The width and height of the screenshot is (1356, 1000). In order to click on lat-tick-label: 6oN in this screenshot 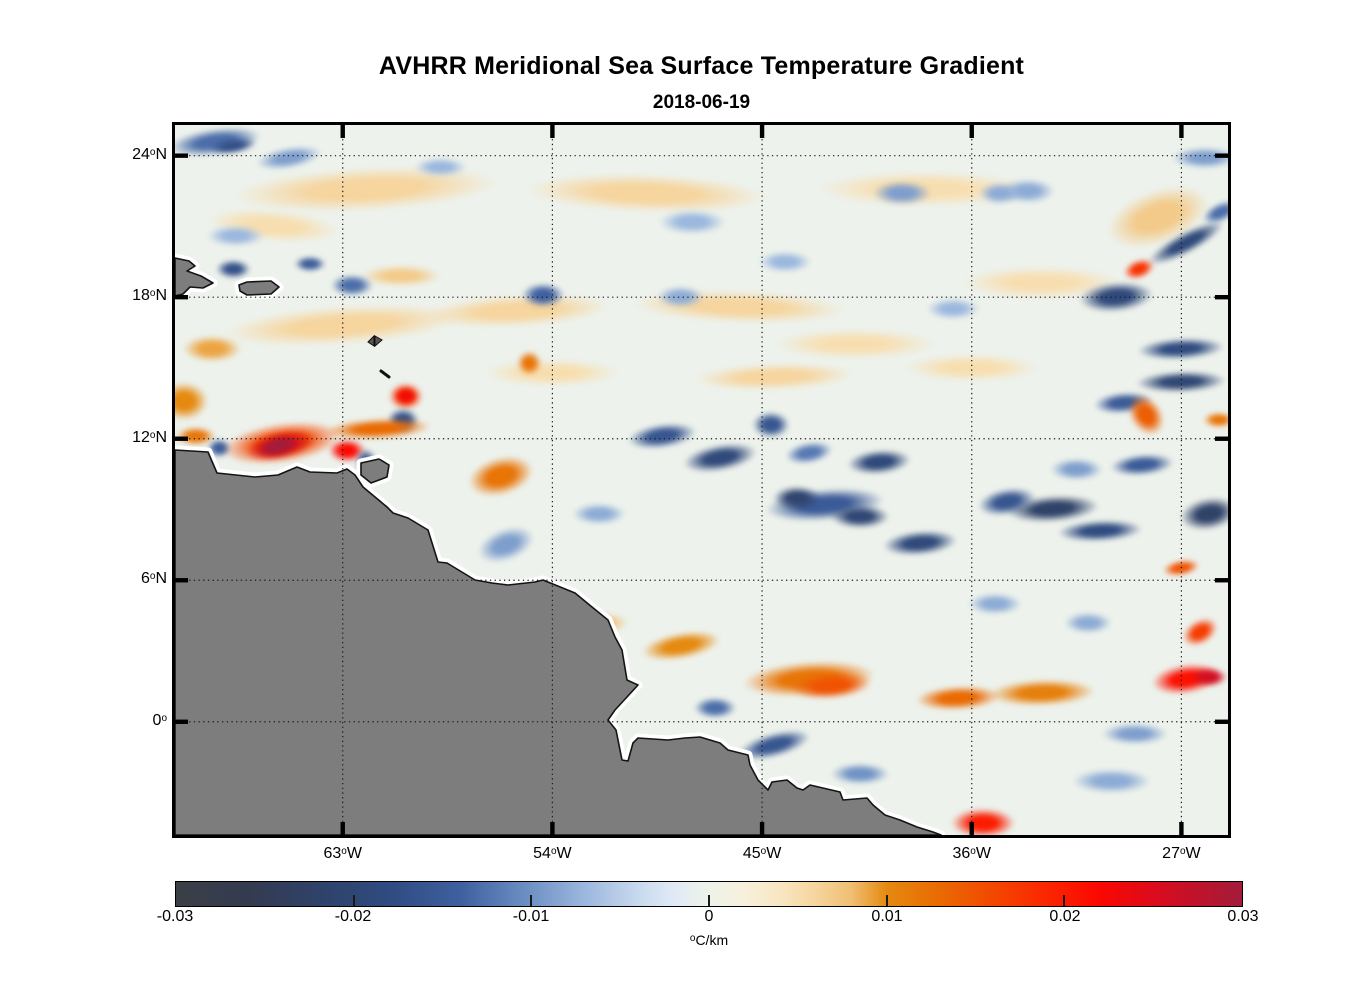, I will do `click(153, 579)`.